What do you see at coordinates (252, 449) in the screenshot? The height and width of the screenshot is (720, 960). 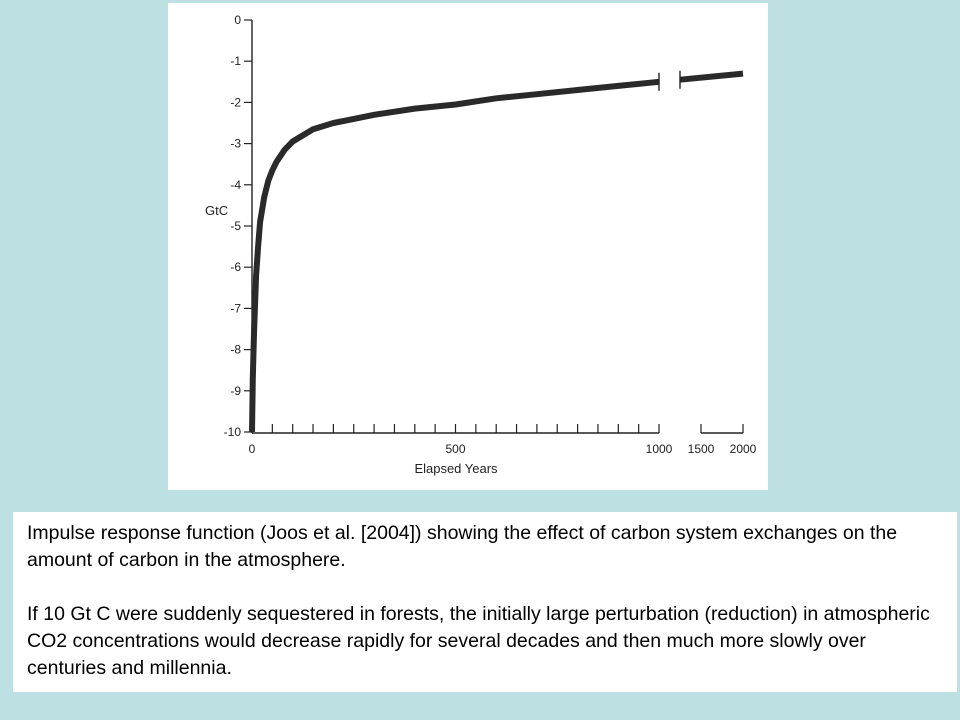 I see `x-tick-label: 0` at bounding box center [252, 449].